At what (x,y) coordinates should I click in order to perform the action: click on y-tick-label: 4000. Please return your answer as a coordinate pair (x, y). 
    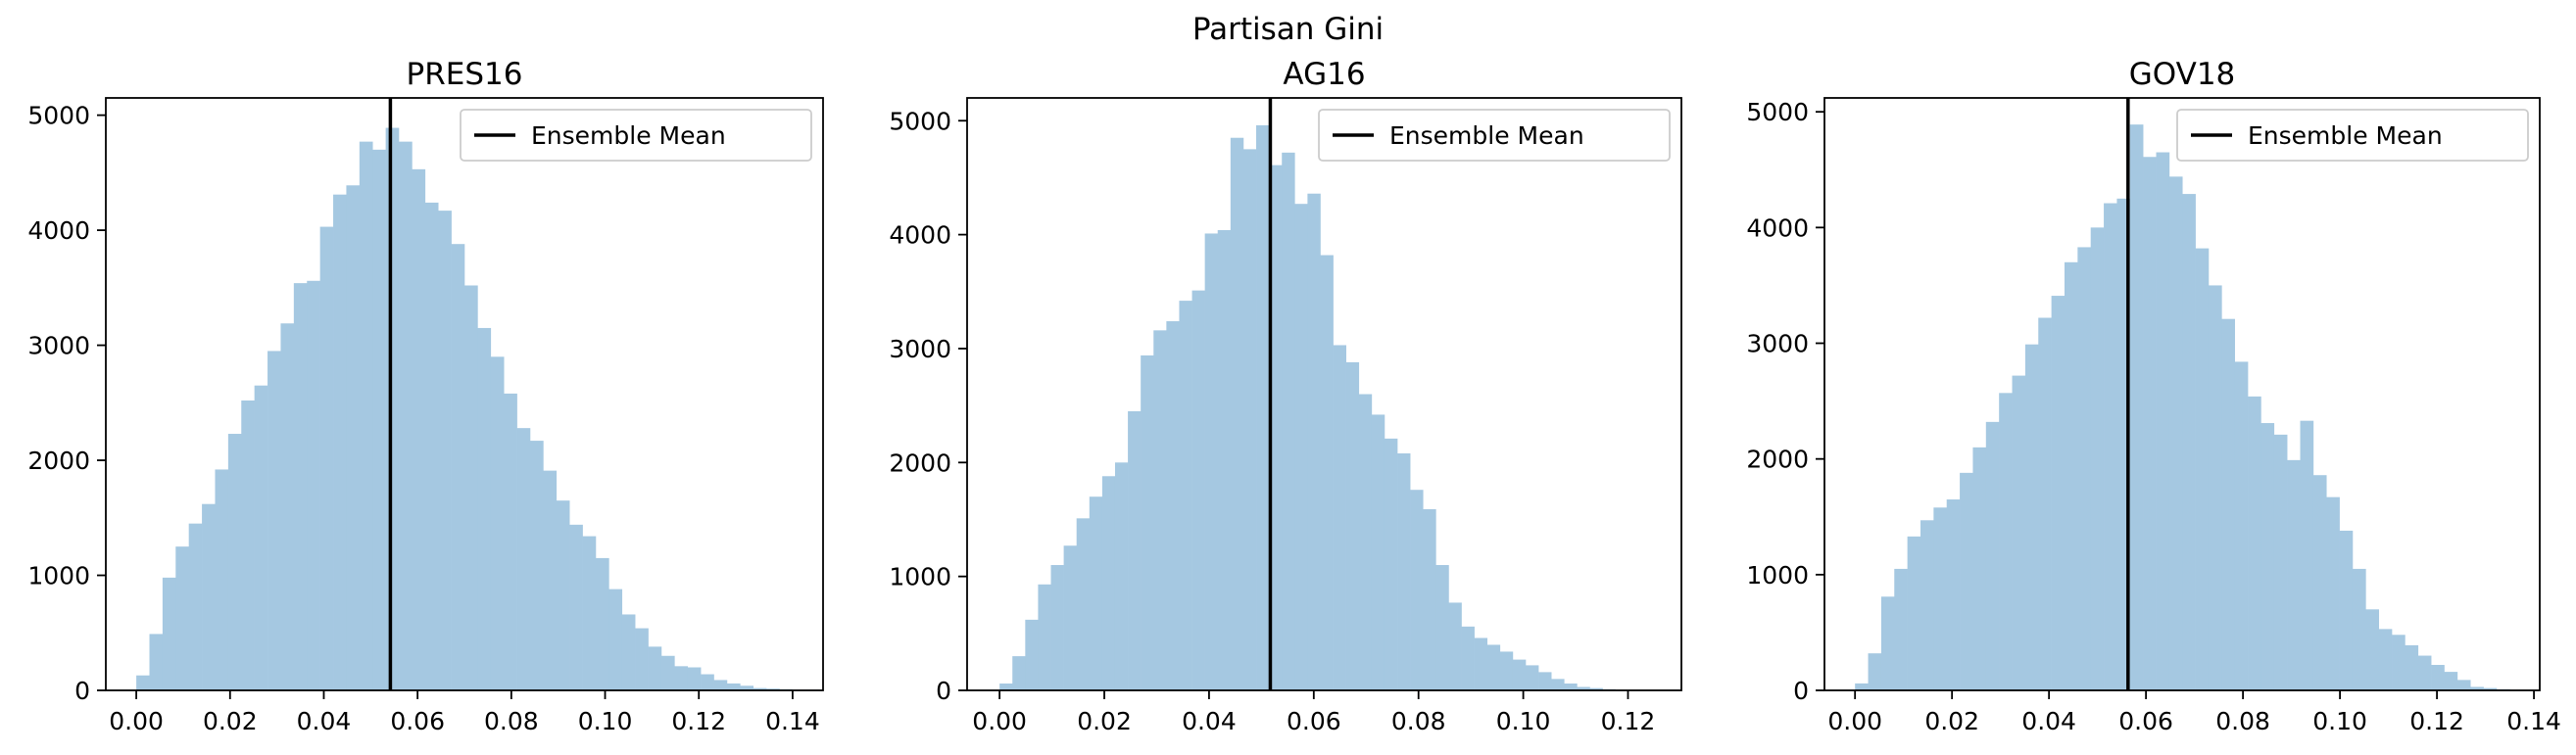
    Looking at the image, I should click on (920, 235).